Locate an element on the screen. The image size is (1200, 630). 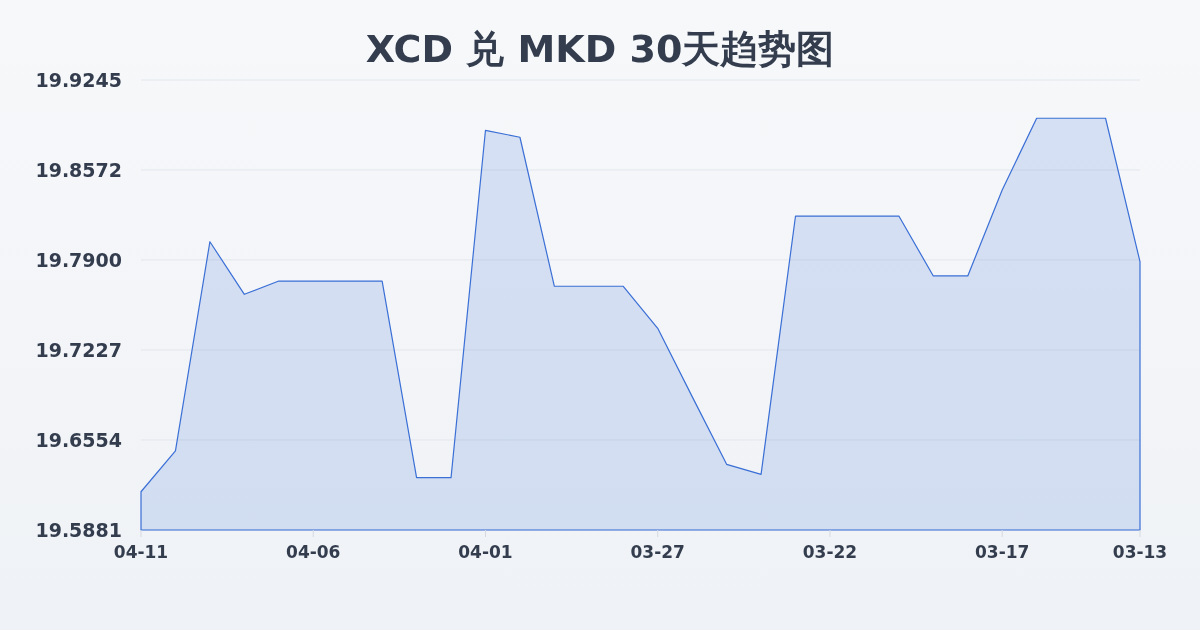
y-tick-label: 19.5881 is located at coordinates (78, 529).